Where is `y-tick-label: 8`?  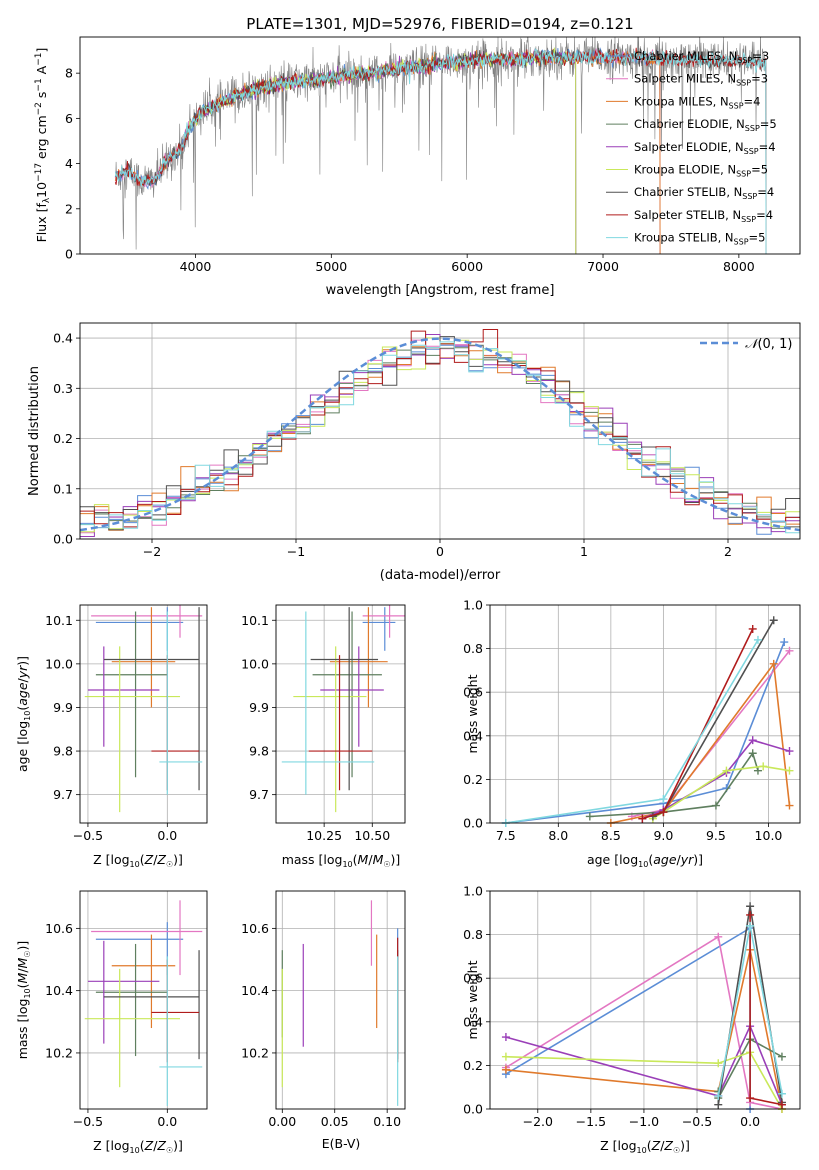
y-tick-label: 8 is located at coordinates (69, 73).